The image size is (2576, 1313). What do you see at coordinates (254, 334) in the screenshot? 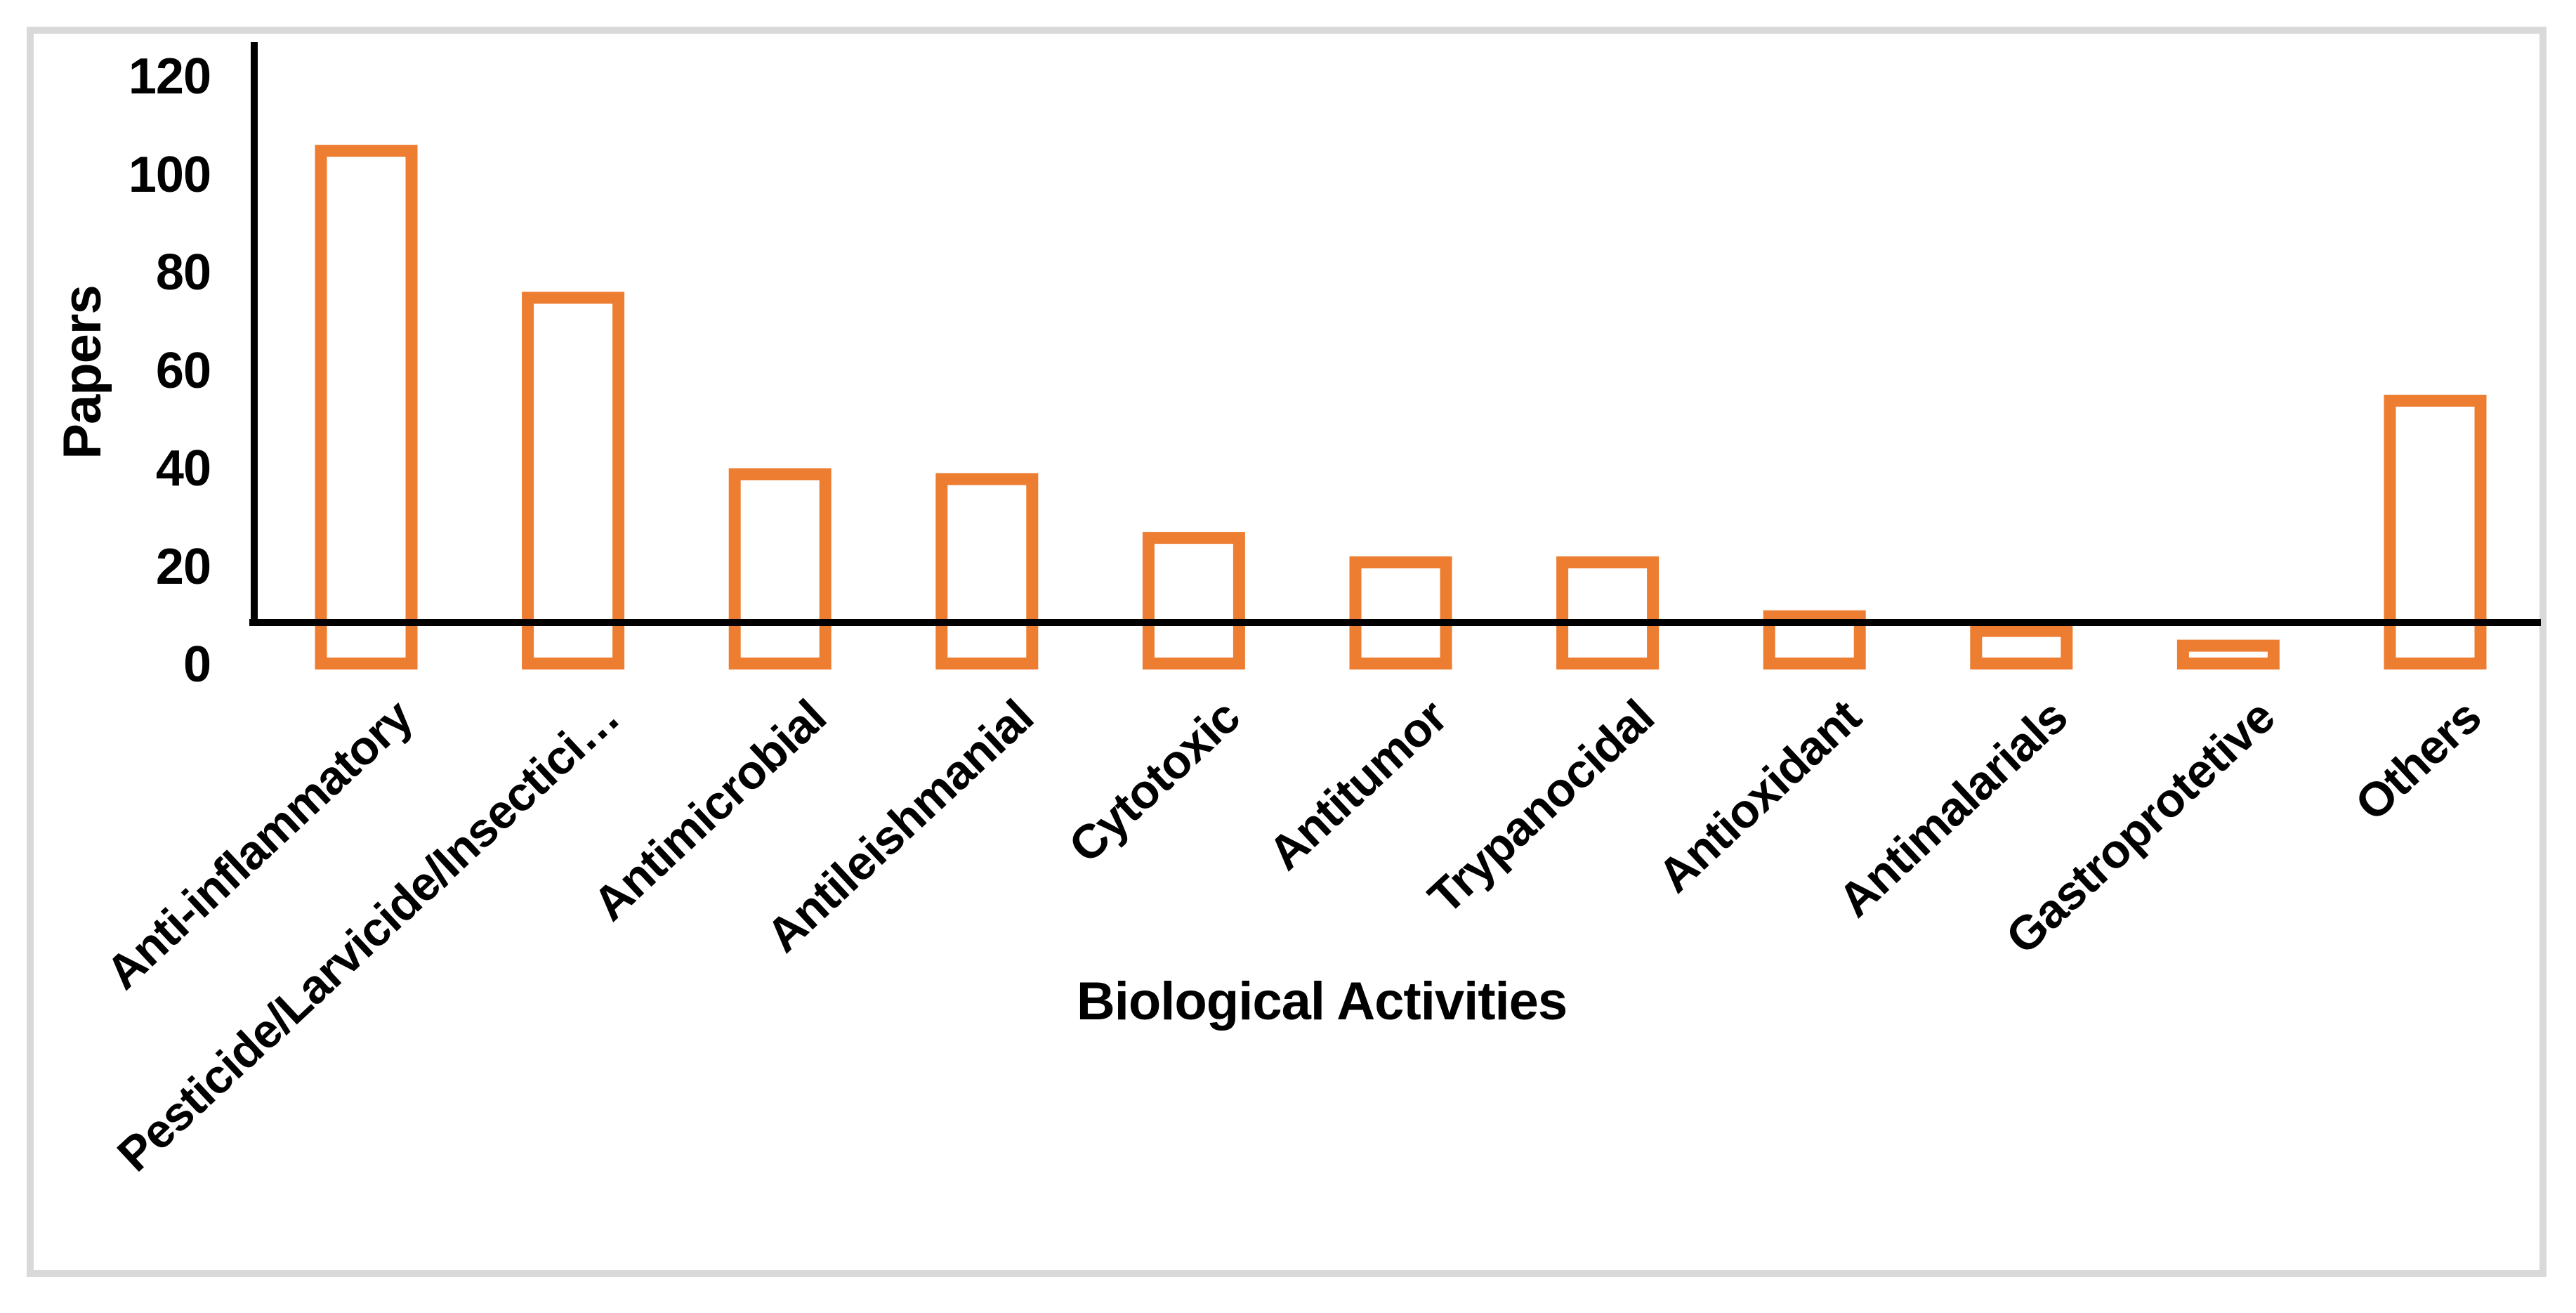
I see `y-axis-line` at bounding box center [254, 334].